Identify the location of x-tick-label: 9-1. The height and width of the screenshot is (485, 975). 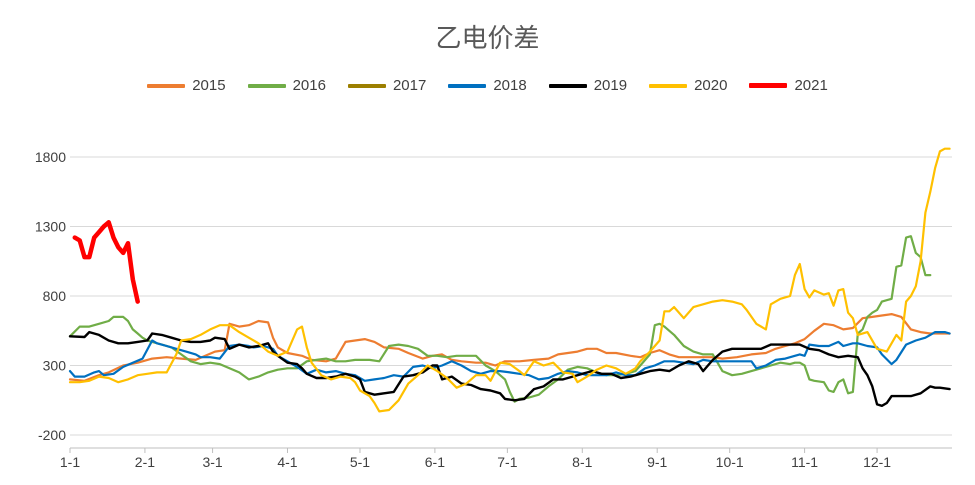
(657, 462).